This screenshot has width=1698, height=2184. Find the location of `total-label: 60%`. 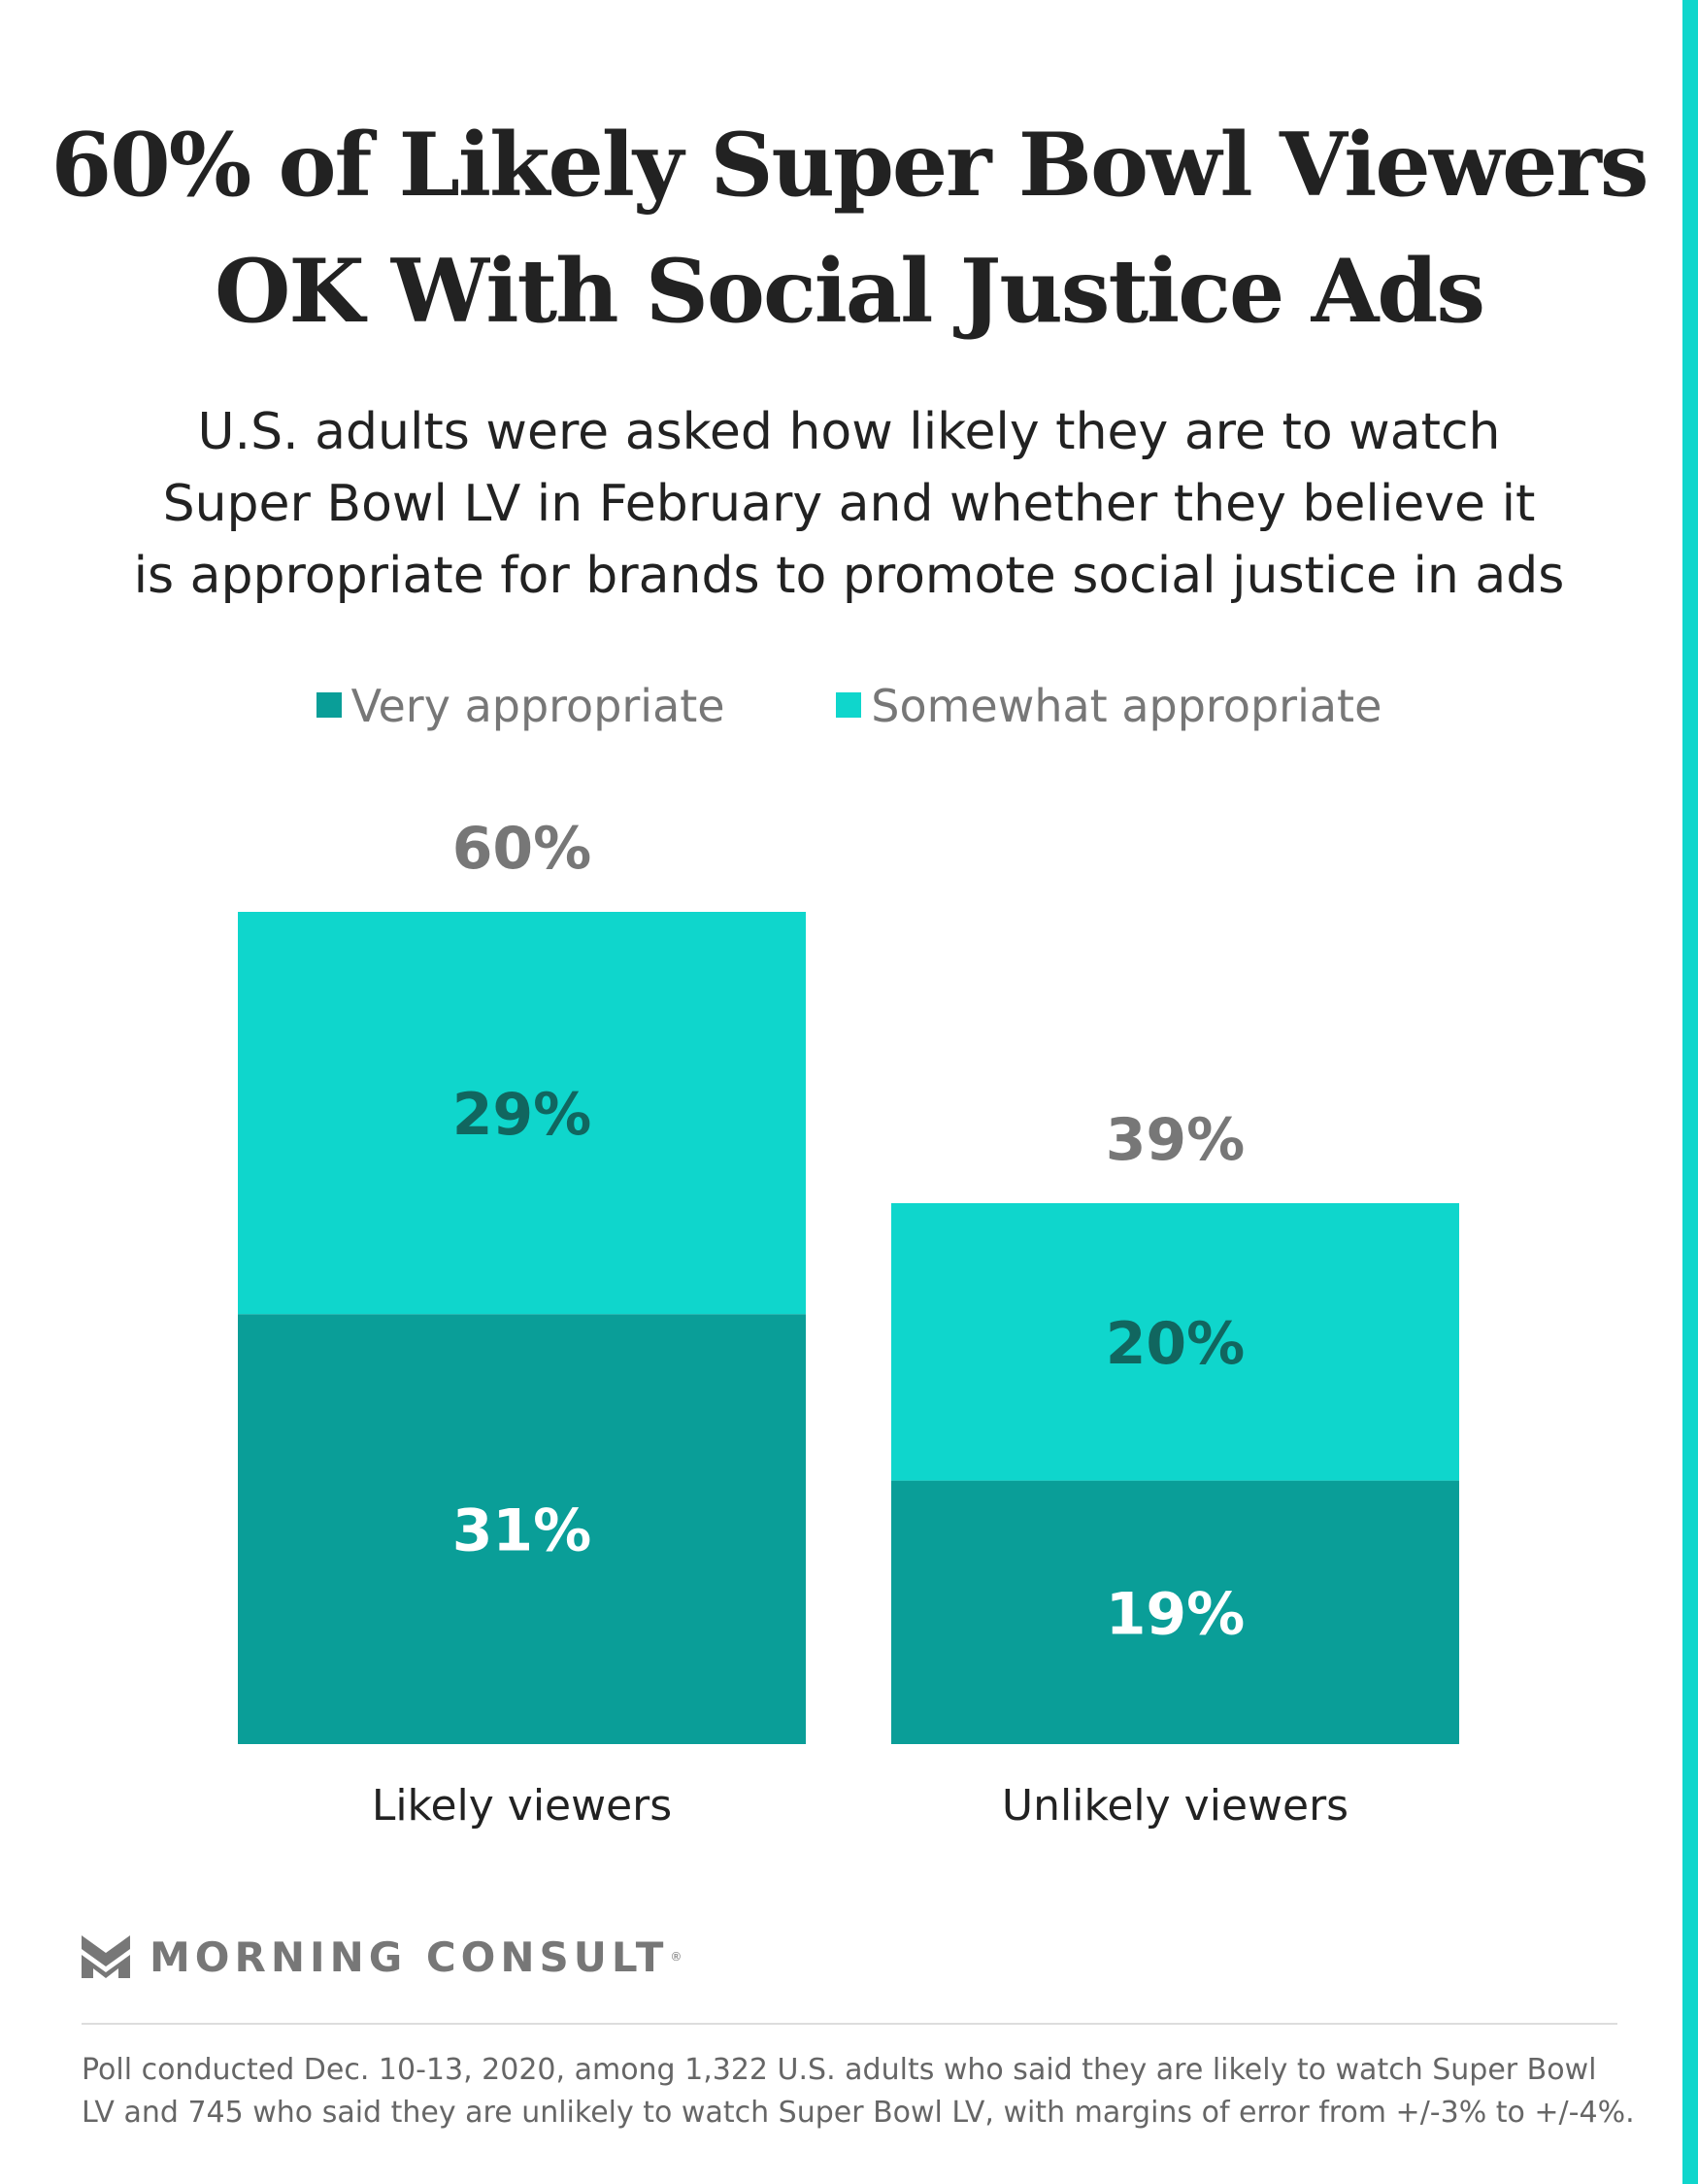

total-label: 60% is located at coordinates (522, 849).